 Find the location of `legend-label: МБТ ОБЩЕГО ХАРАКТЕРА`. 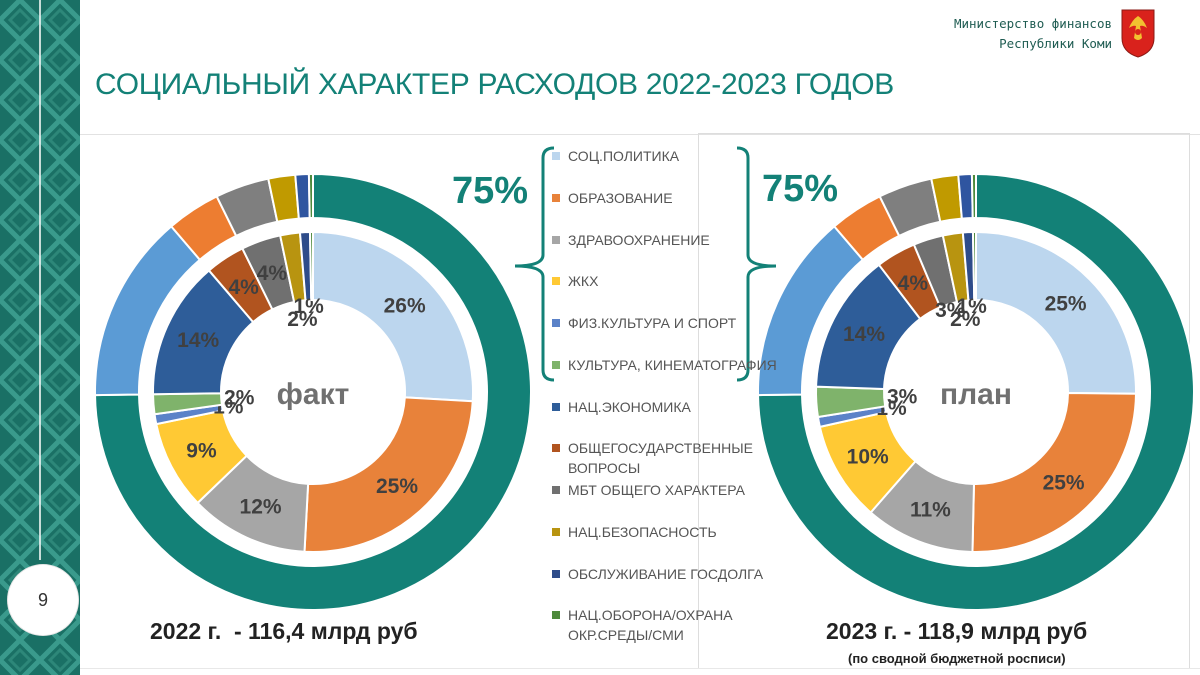

legend-label: МБТ ОБЩЕГО ХАРАКТЕРА is located at coordinates (656, 490).